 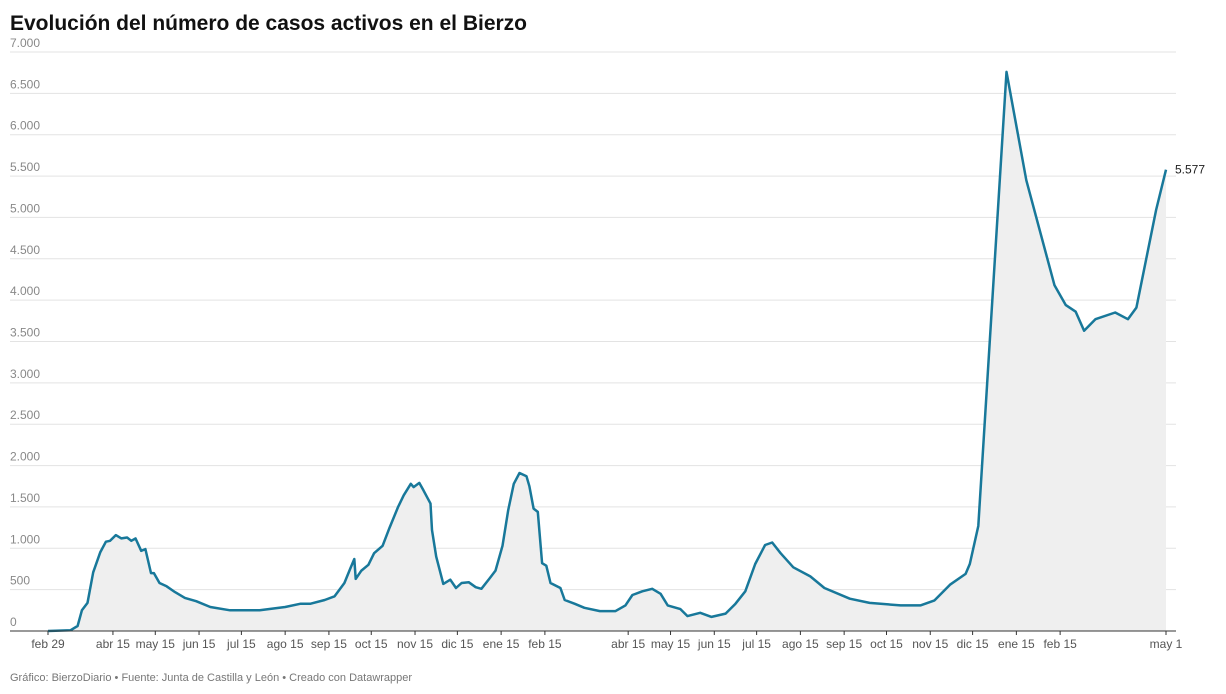 What do you see at coordinates (25, 126) in the screenshot?
I see `y-tick-label: 6.000` at bounding box center [25, 126].